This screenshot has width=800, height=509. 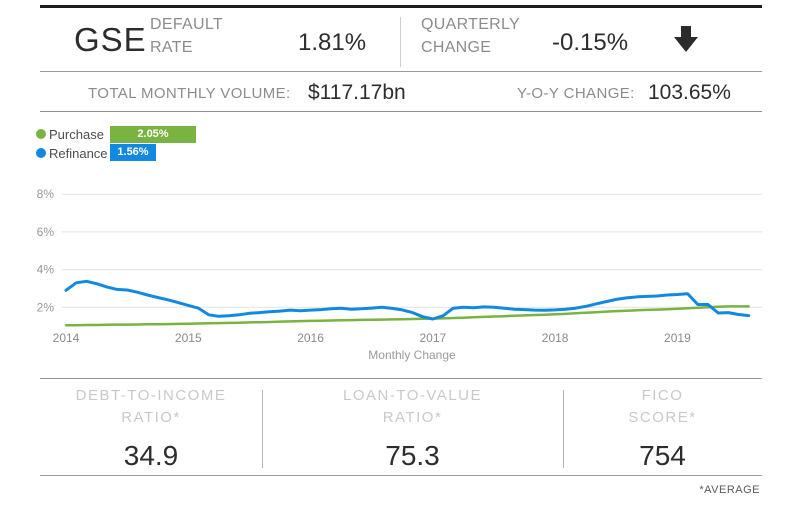 What do you see at coordinates (153, 134) in the screenshot?
I see `purchase-current-value-badge: 2.05%` at bounding box center [153, 134].